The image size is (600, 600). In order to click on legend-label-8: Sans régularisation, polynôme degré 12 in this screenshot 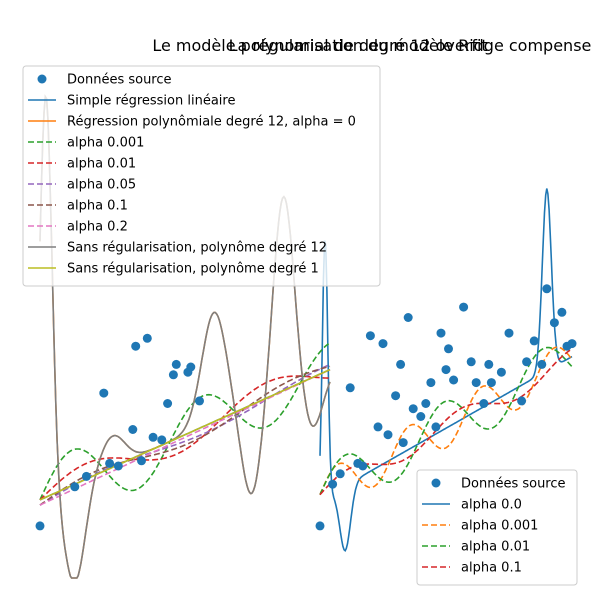, I will do `click(197, 248)`.